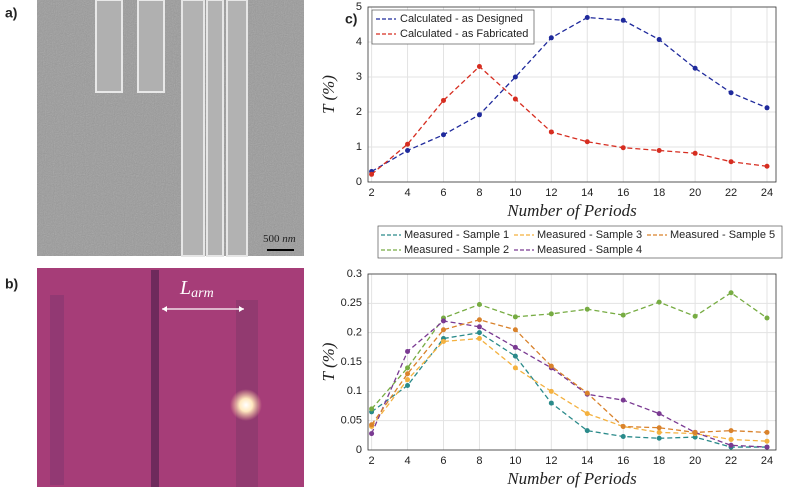  I want to click on x-tick-label: 14, so click(587, 461).